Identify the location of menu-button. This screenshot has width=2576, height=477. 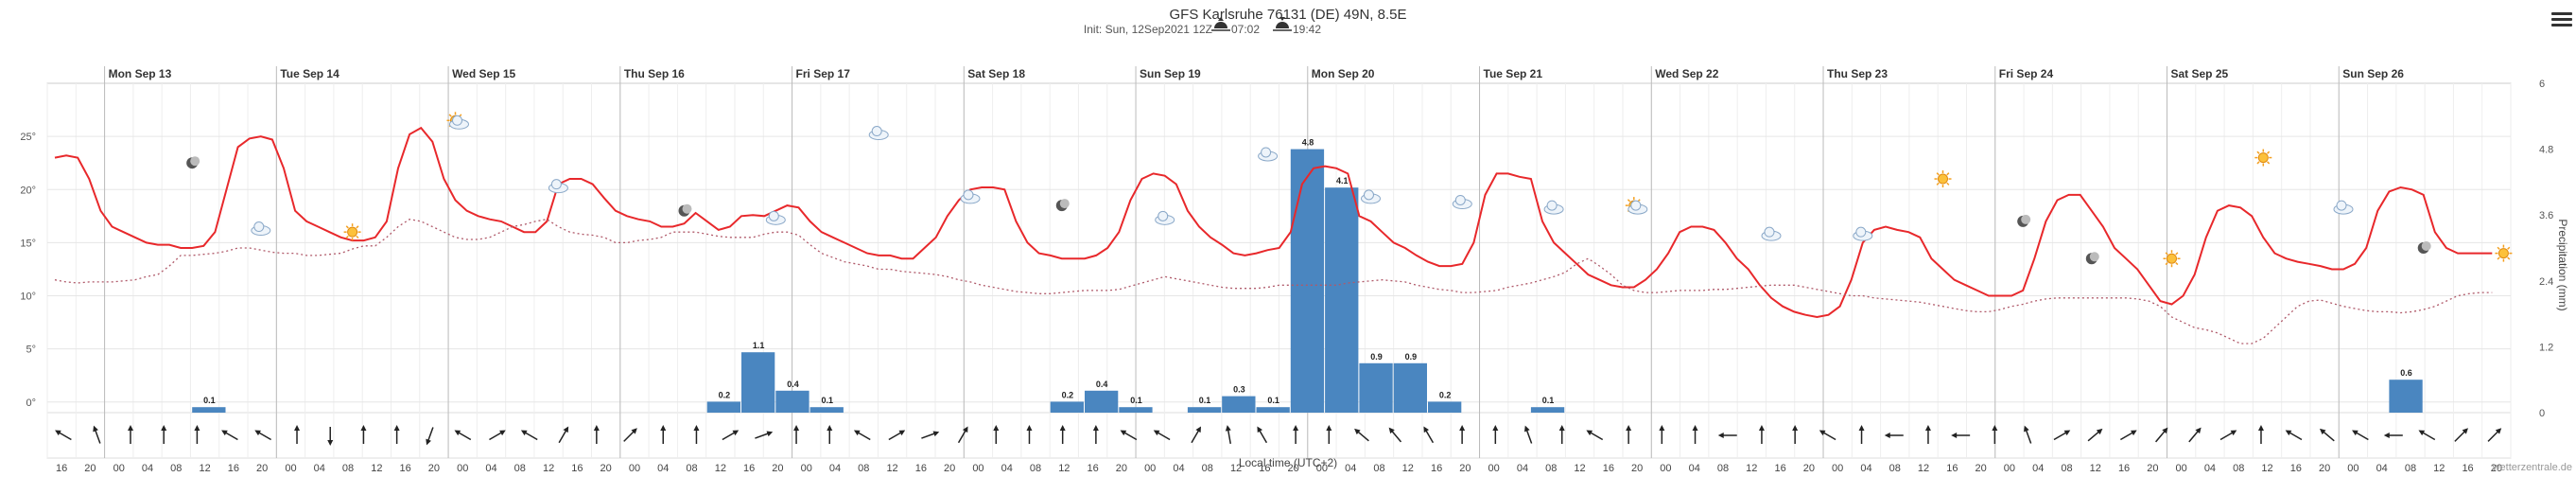
(2561, 18).